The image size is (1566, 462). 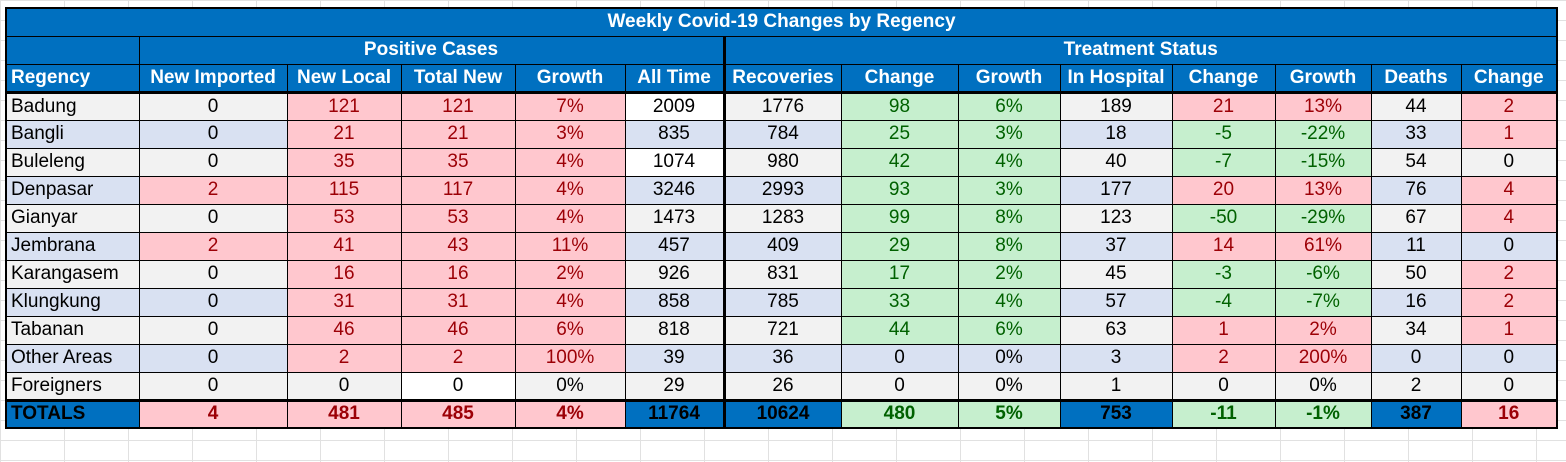 I want to click on cell-recoveries: 721, so click(x=782, y=330).